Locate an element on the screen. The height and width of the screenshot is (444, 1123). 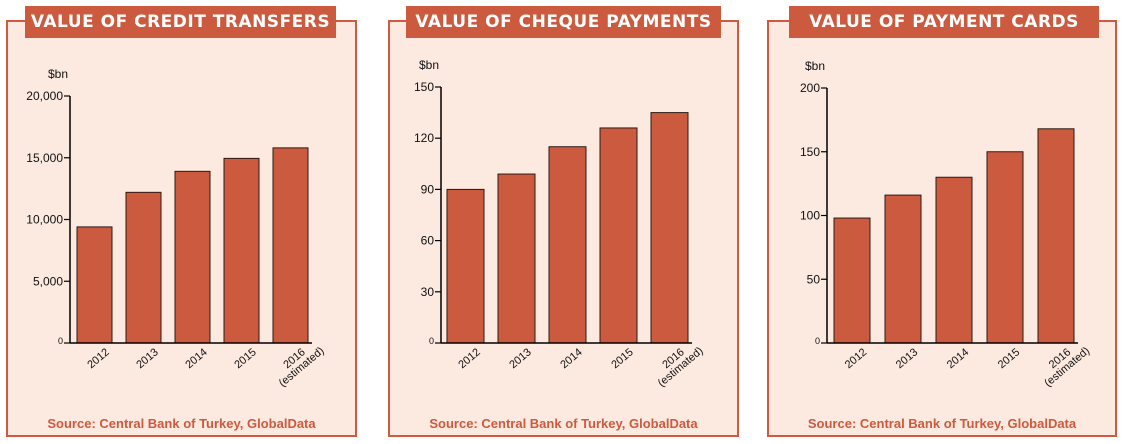
y-tick-label: 5,000 is located at coordinates (48, 281).